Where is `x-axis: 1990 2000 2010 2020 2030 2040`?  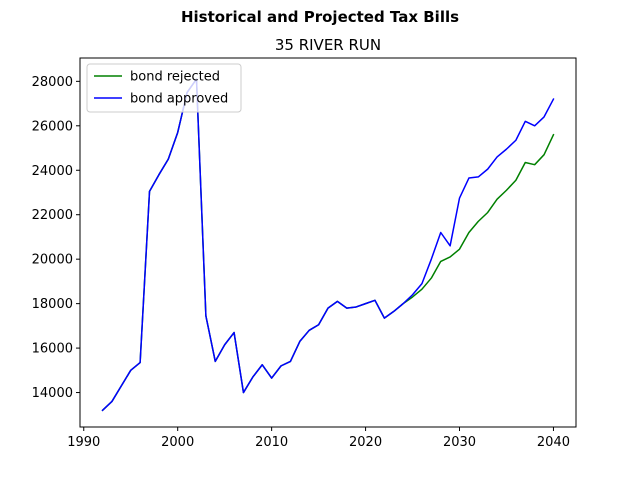 x-axis: 1990 2000 2010 2020 2030 2040 is located at coordinates (318, 438).